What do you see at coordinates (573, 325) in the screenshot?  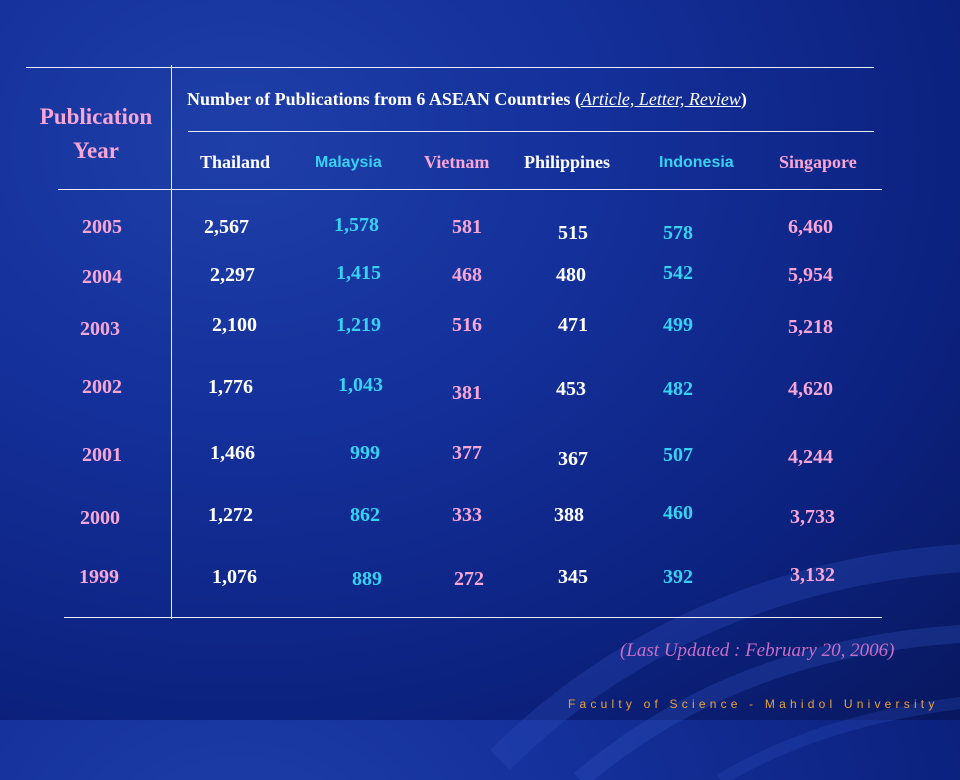 I see `cell-philippines-2003: 471` at bounding box center [573, 325].